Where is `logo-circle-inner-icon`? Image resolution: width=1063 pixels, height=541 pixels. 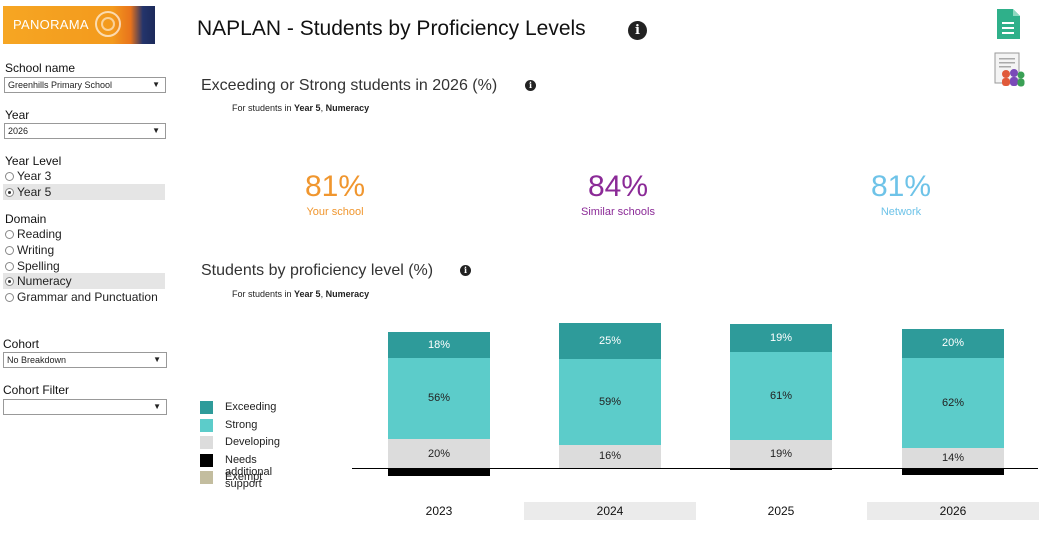
logo-circle-inner-icon is located at coordinates (108, 24).